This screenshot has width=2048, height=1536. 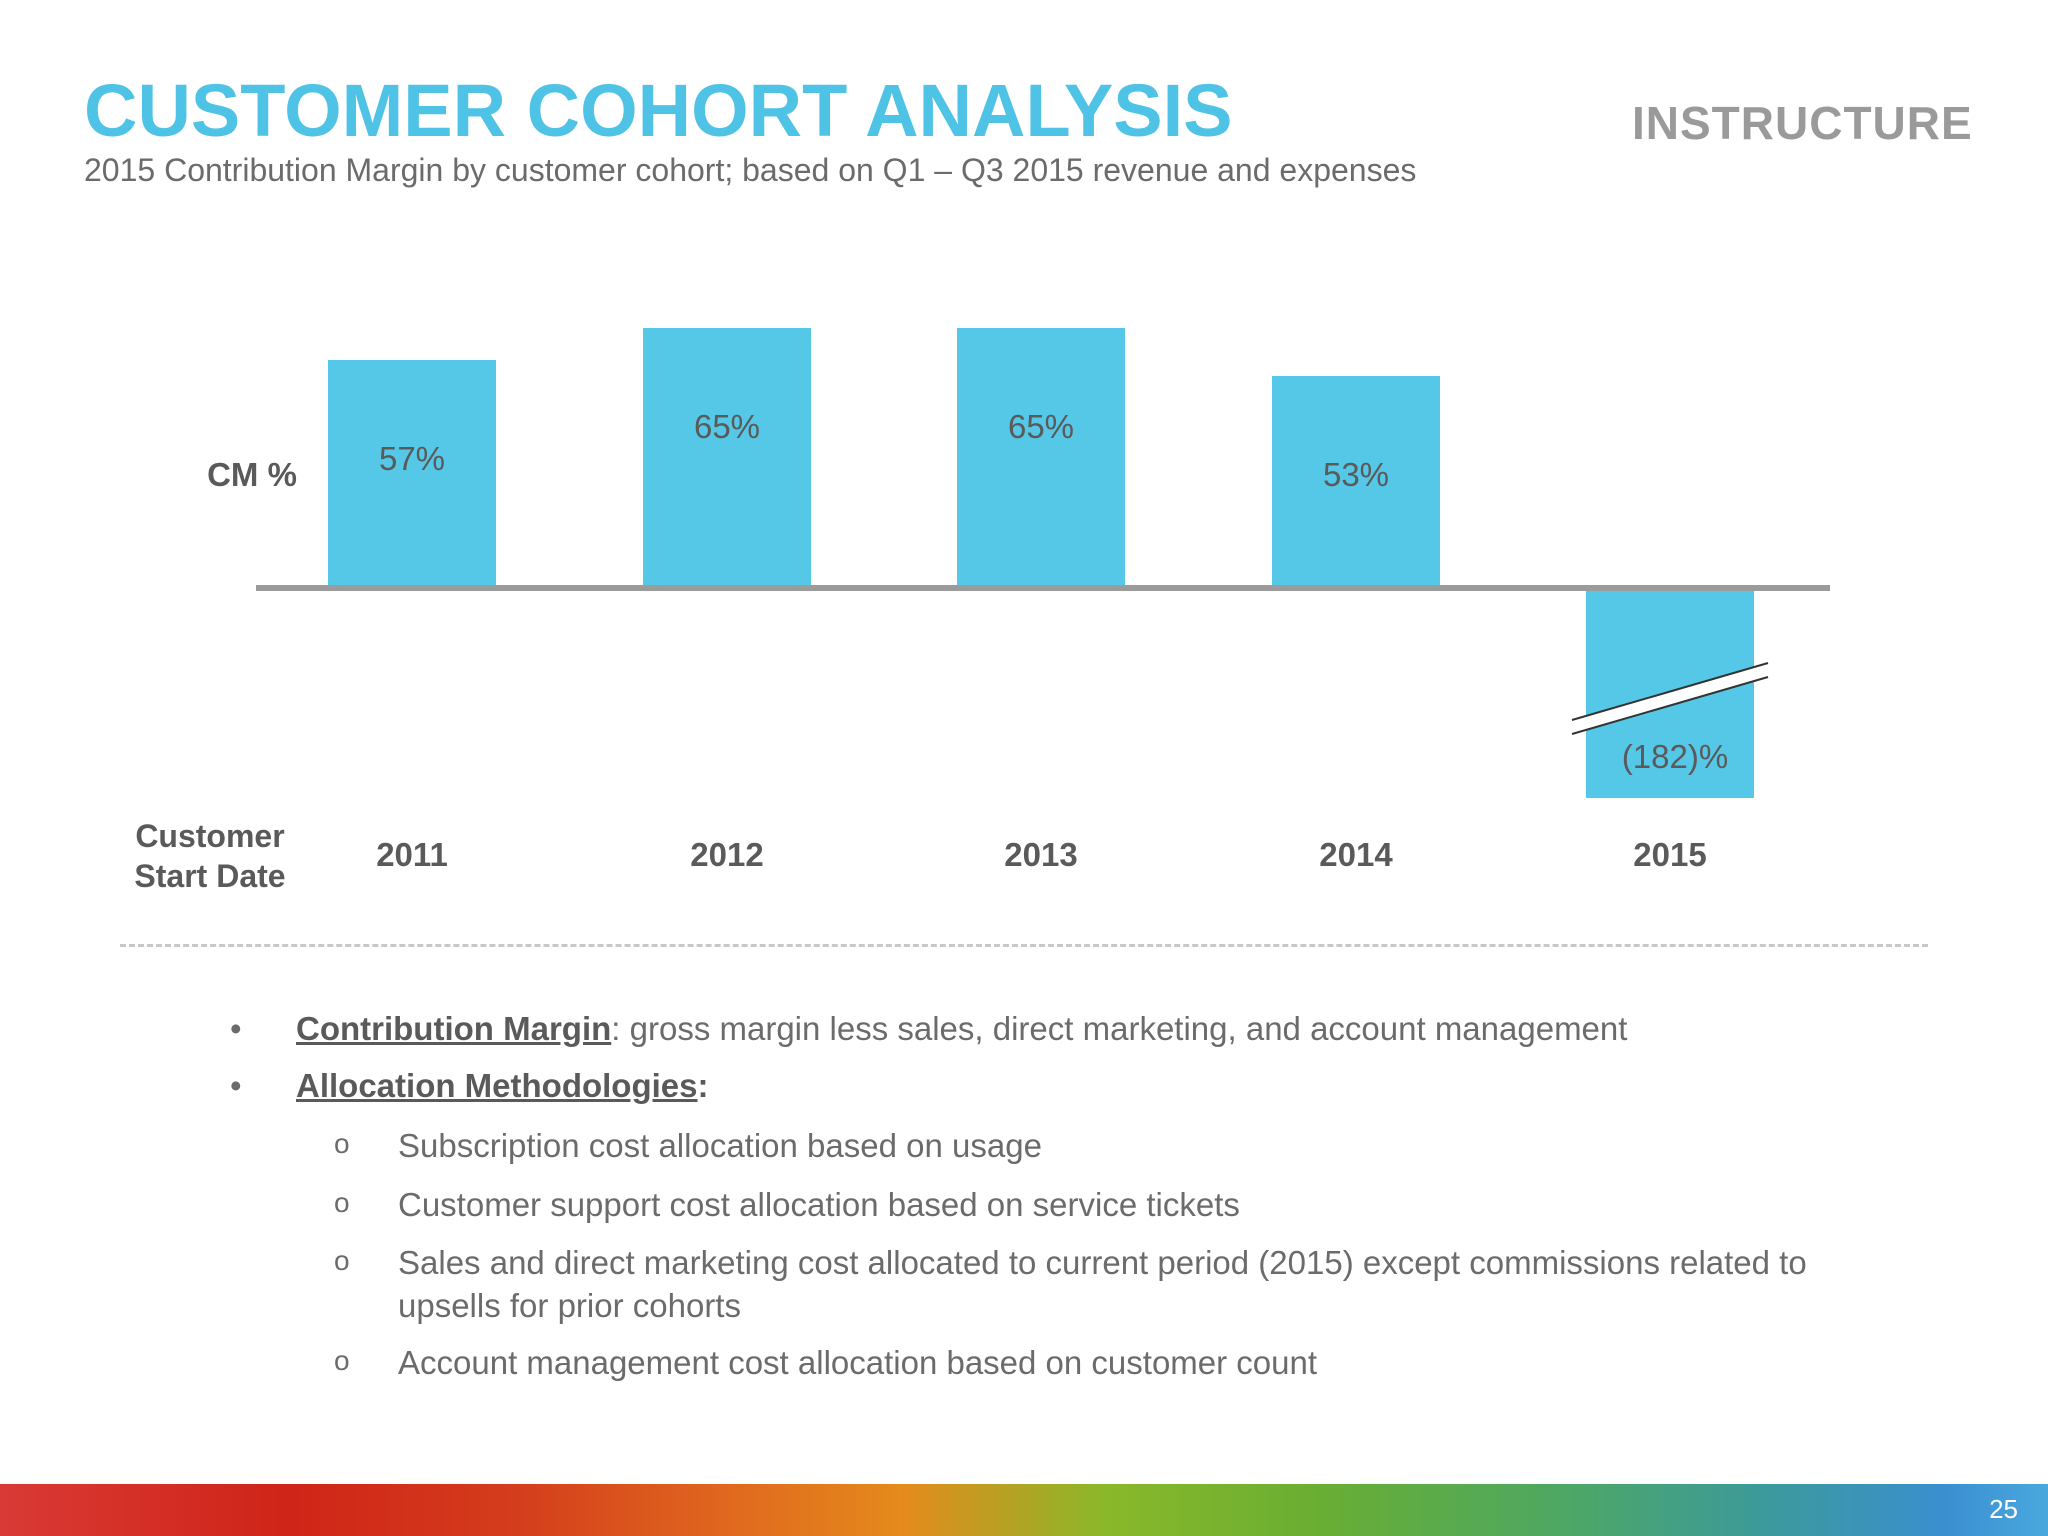 What do you see at coordinates (1356, 854) in the screenshot?
I see `category-label-2014: 2014` at bounding box center [1356, 854].